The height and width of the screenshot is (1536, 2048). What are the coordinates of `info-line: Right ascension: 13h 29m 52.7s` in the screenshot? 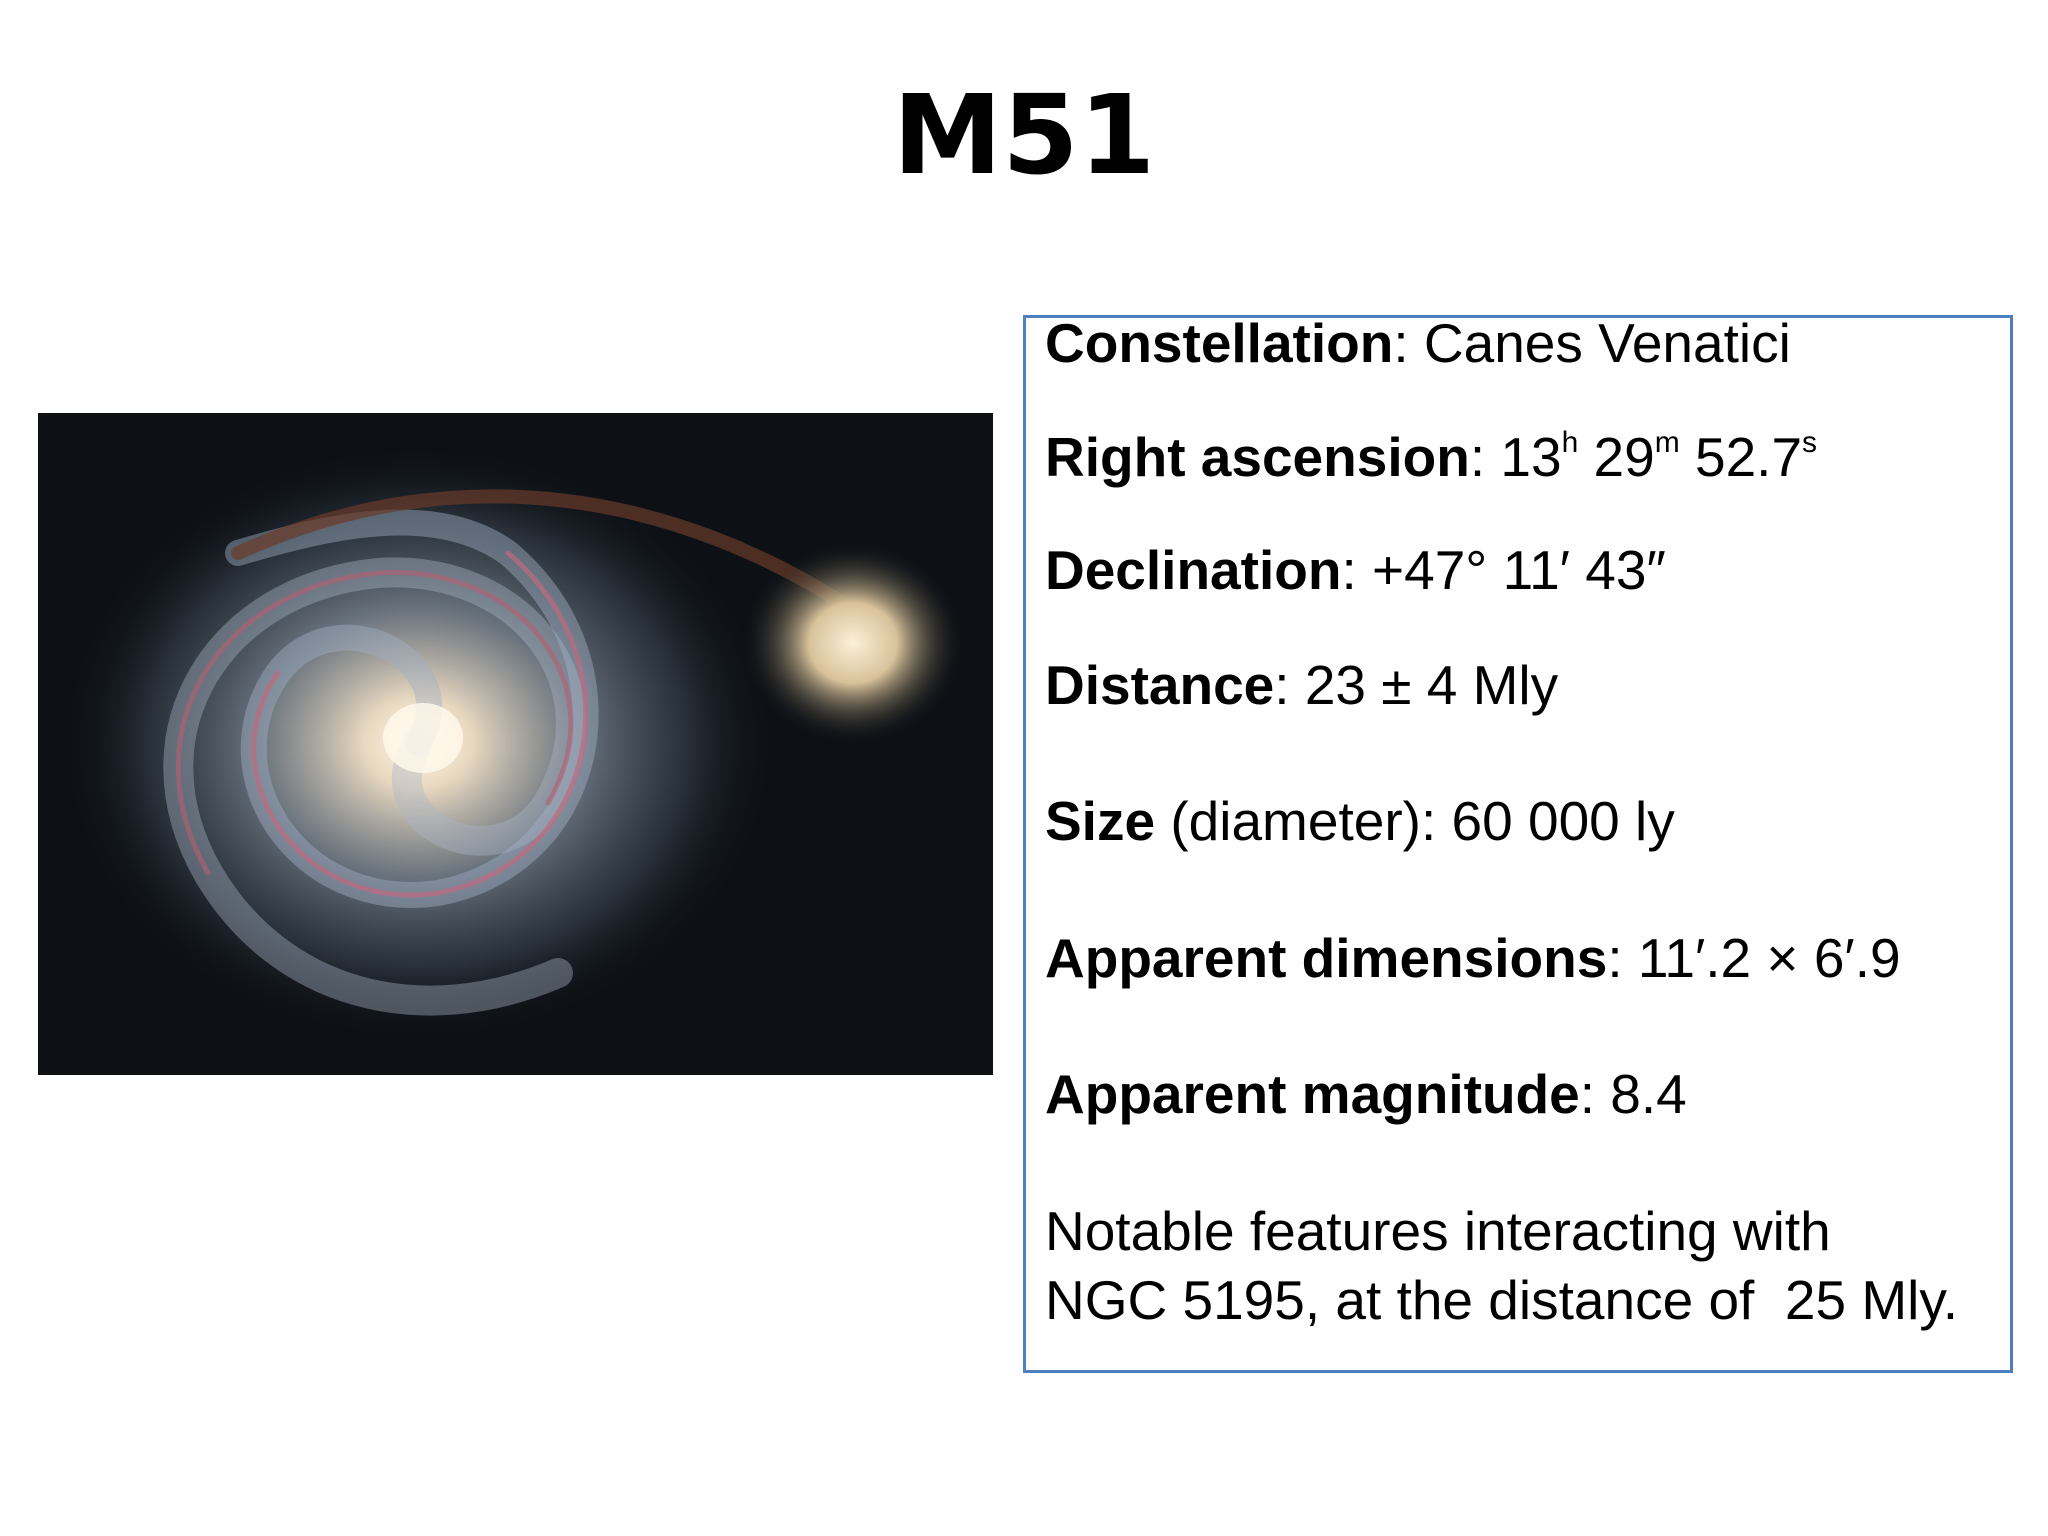 It's located at (1431, 456).